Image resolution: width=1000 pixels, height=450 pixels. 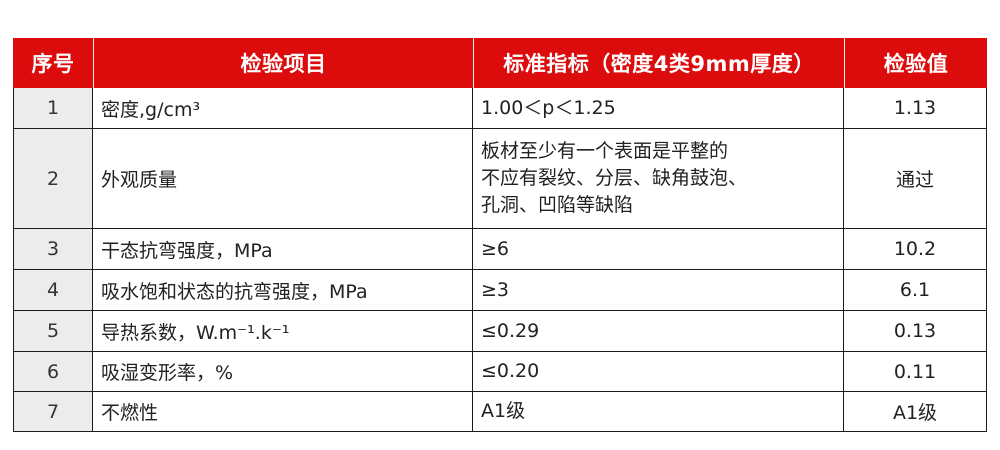 I want to click on value-cell: 0.11, so click(x=915, y=372).